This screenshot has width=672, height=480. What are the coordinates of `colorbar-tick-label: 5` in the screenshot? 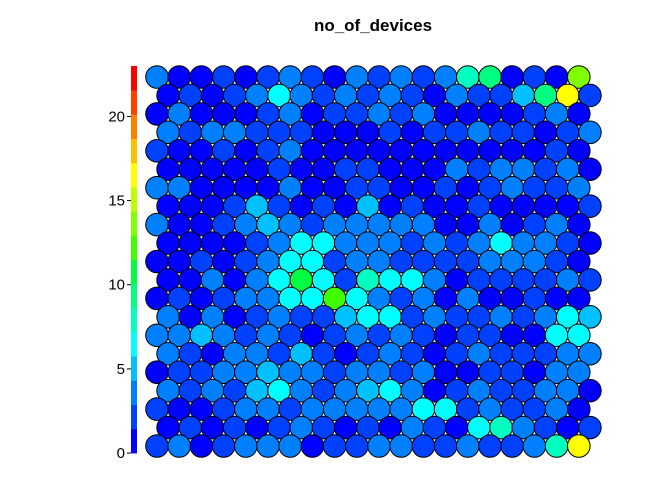 It's located at (121, 369).